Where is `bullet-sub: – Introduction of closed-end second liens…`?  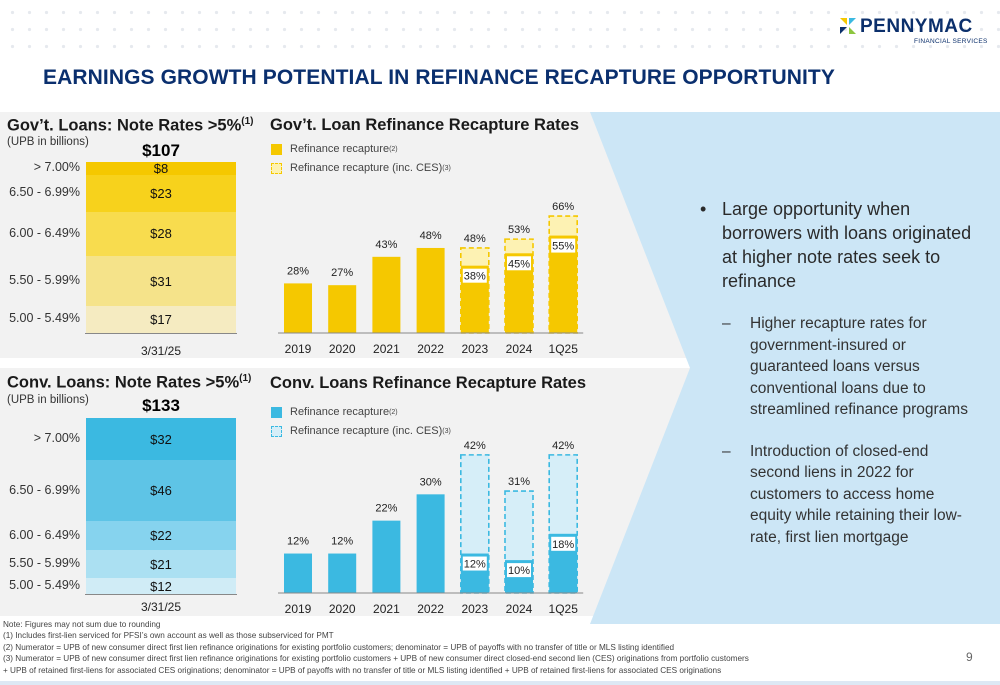 bullet-sub: – Introduction of closed-end second liens… is located at coordinates (840, 495).